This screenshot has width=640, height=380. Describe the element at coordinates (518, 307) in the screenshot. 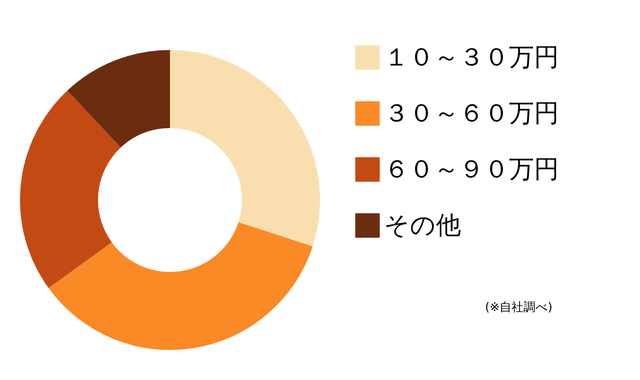

I see `text: (※自社調べ)` at that location.